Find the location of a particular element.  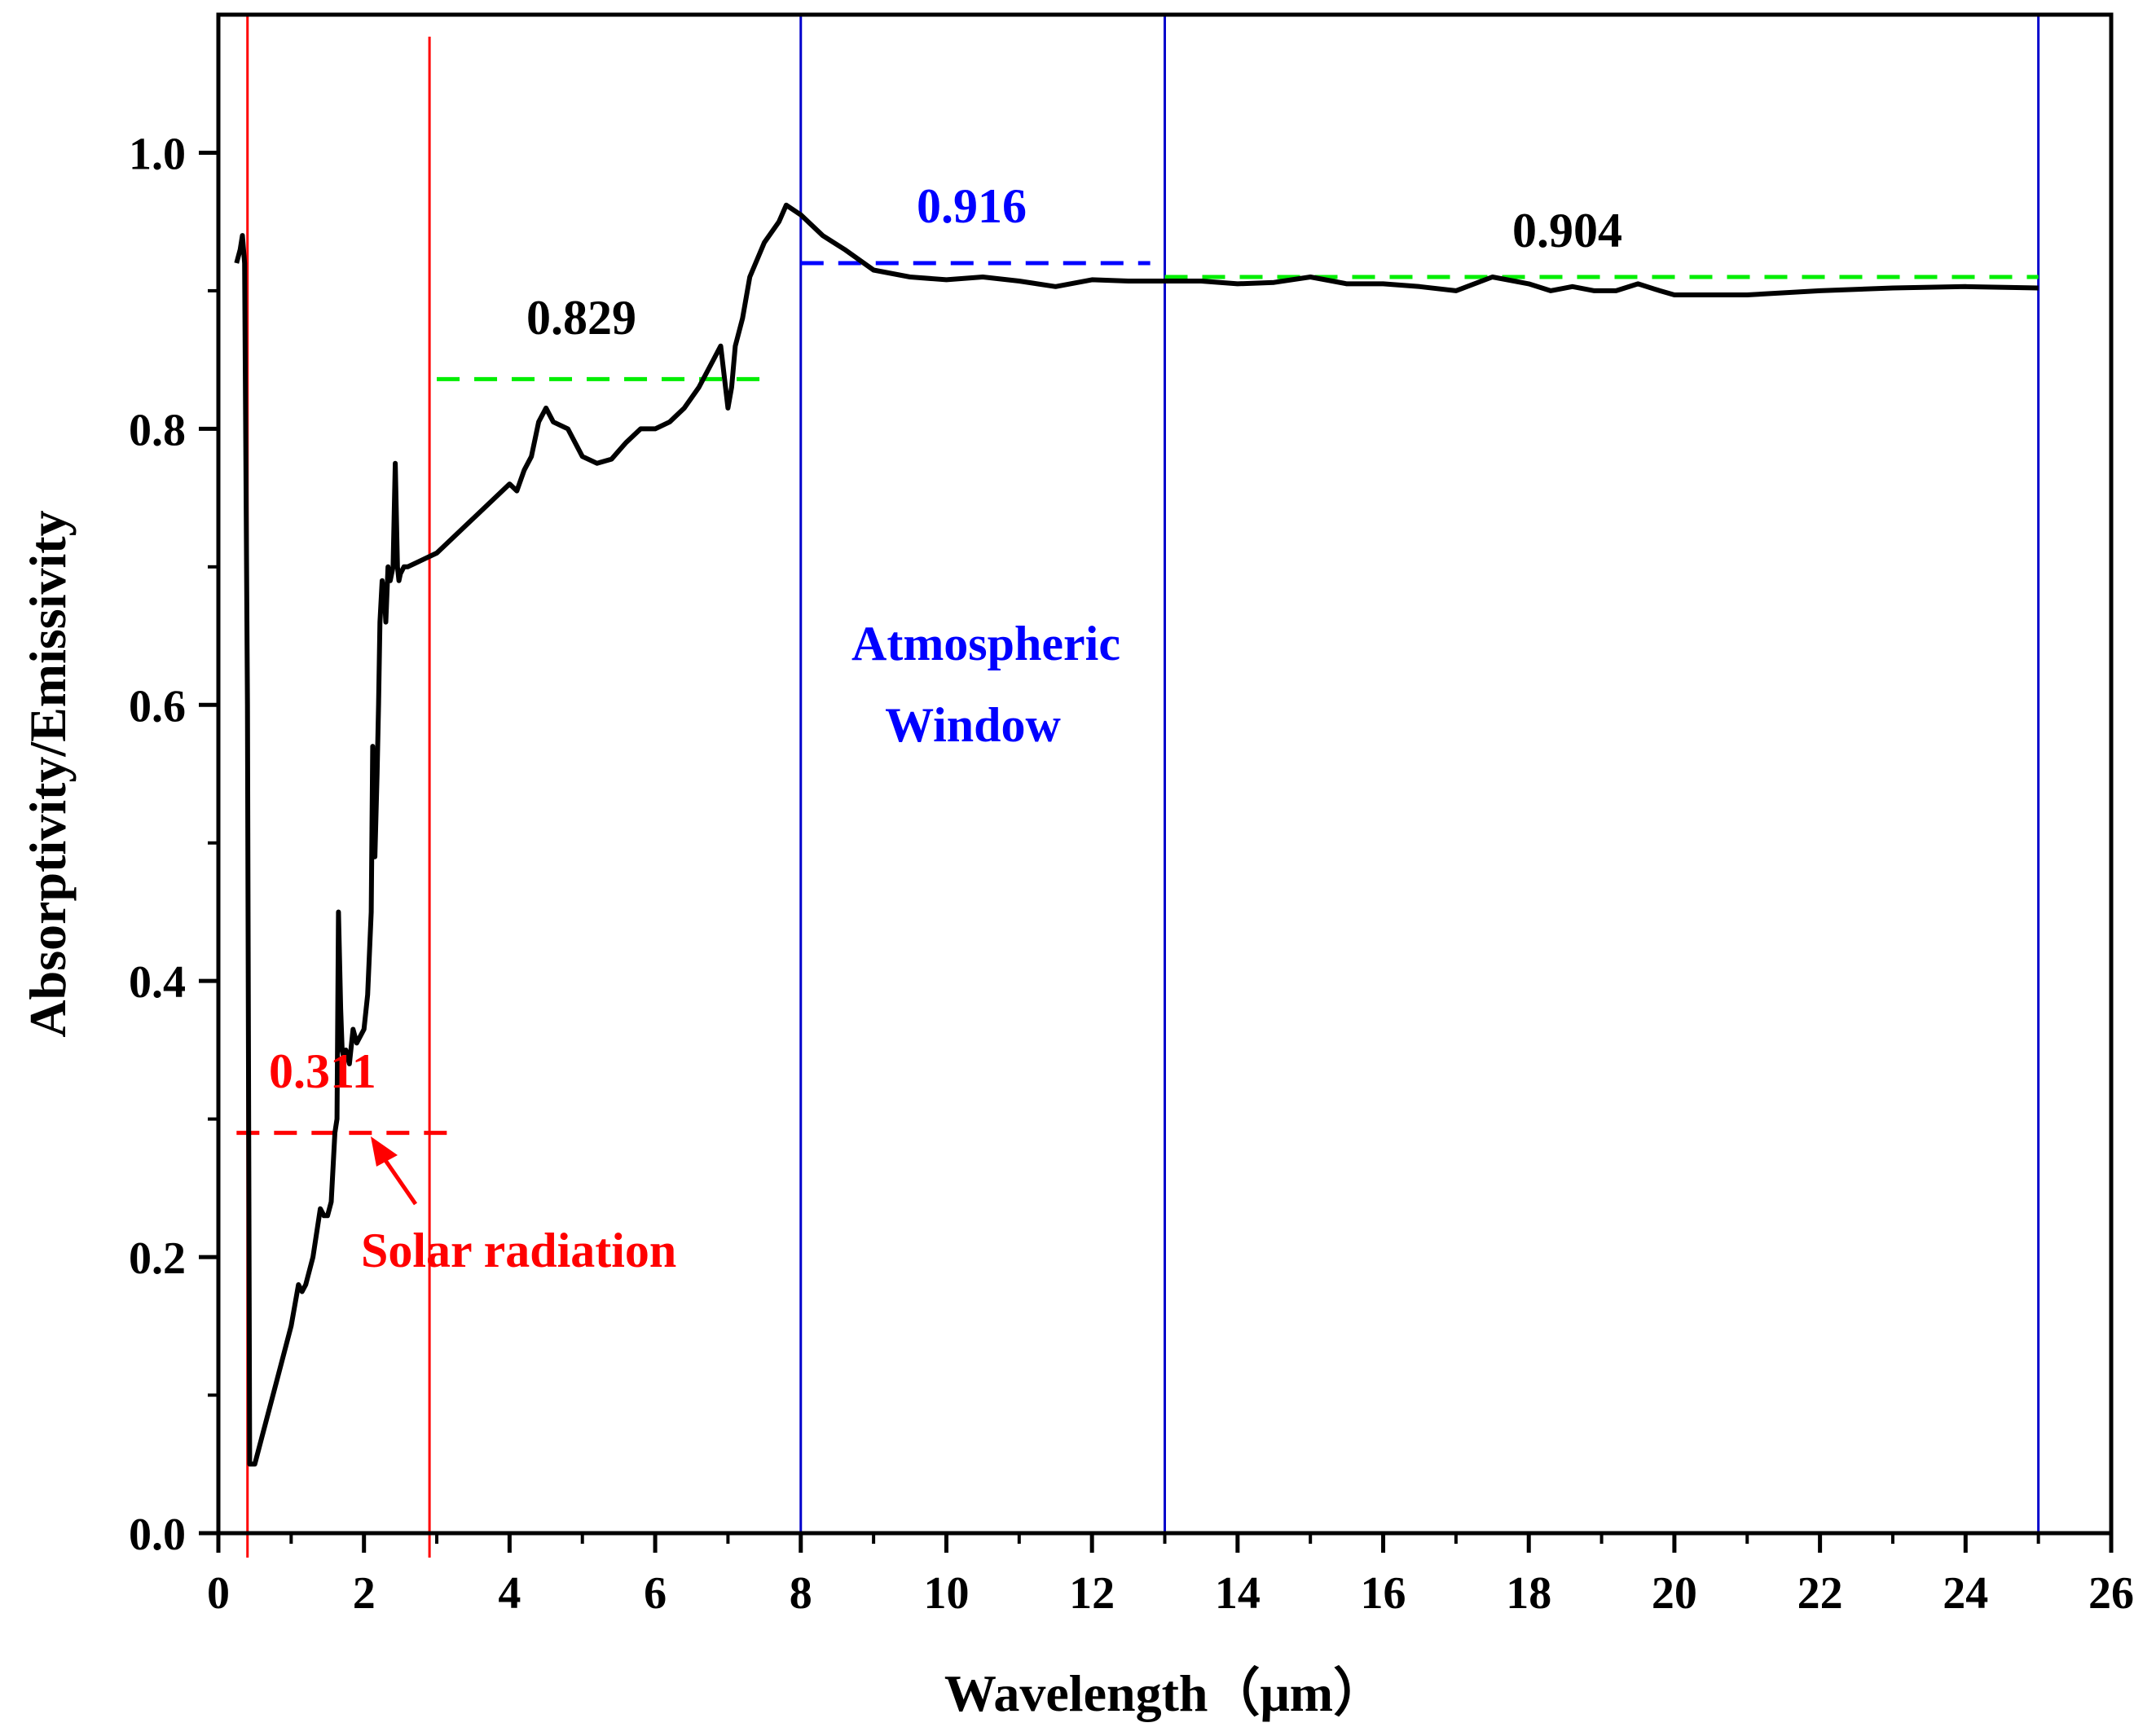

x-tick-label: 22 is located at coordinates (1820, 1593).